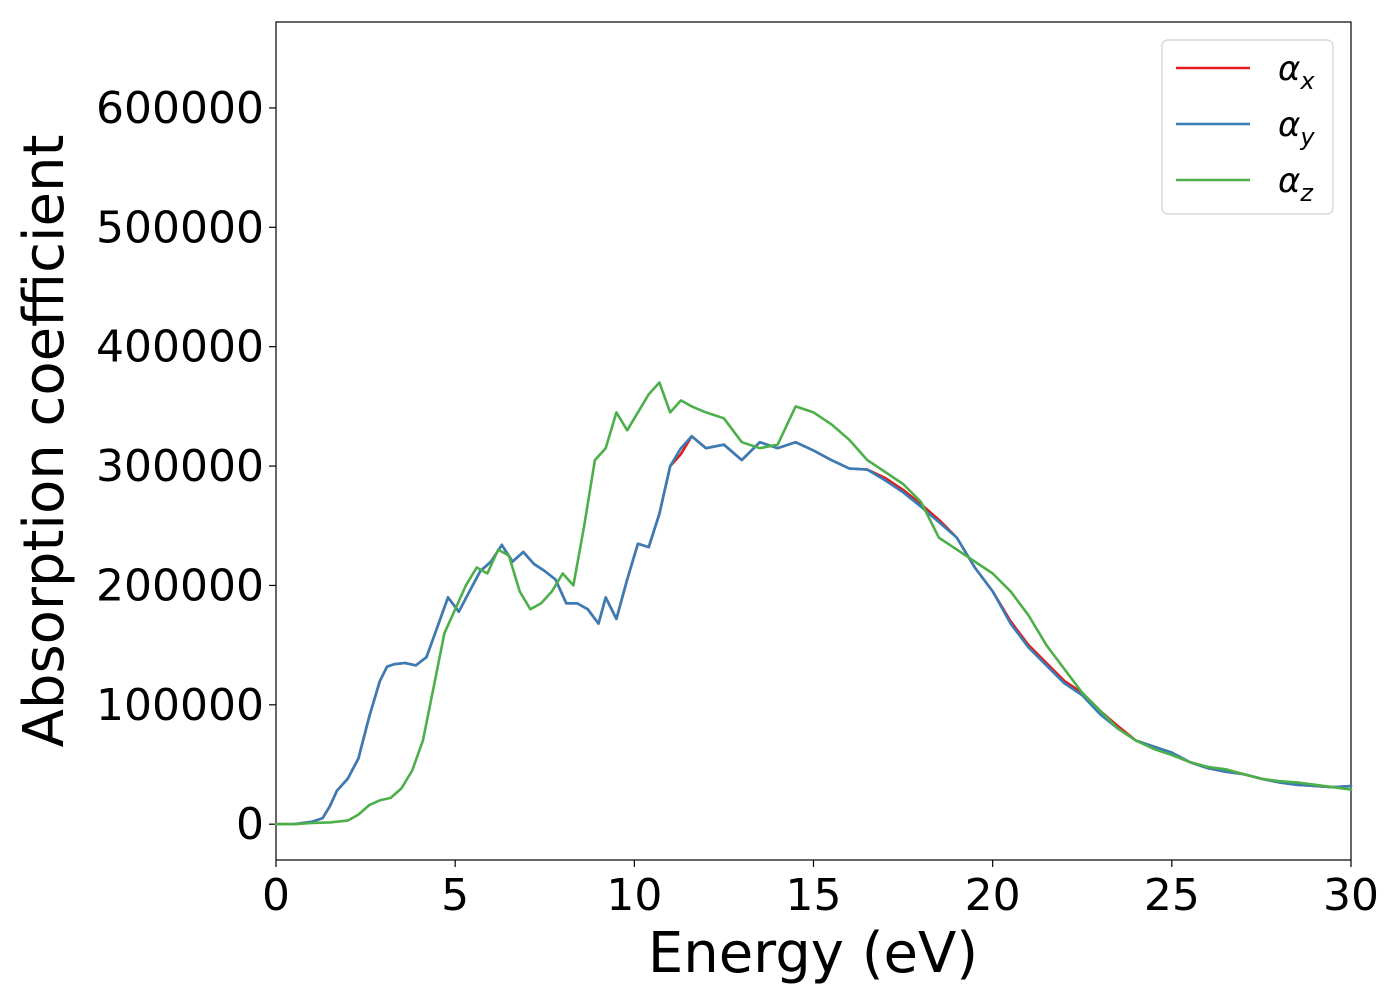 This screenshot has height=1000, width=1400. I want to click on x-tick-label: 10, so click(634, 895).